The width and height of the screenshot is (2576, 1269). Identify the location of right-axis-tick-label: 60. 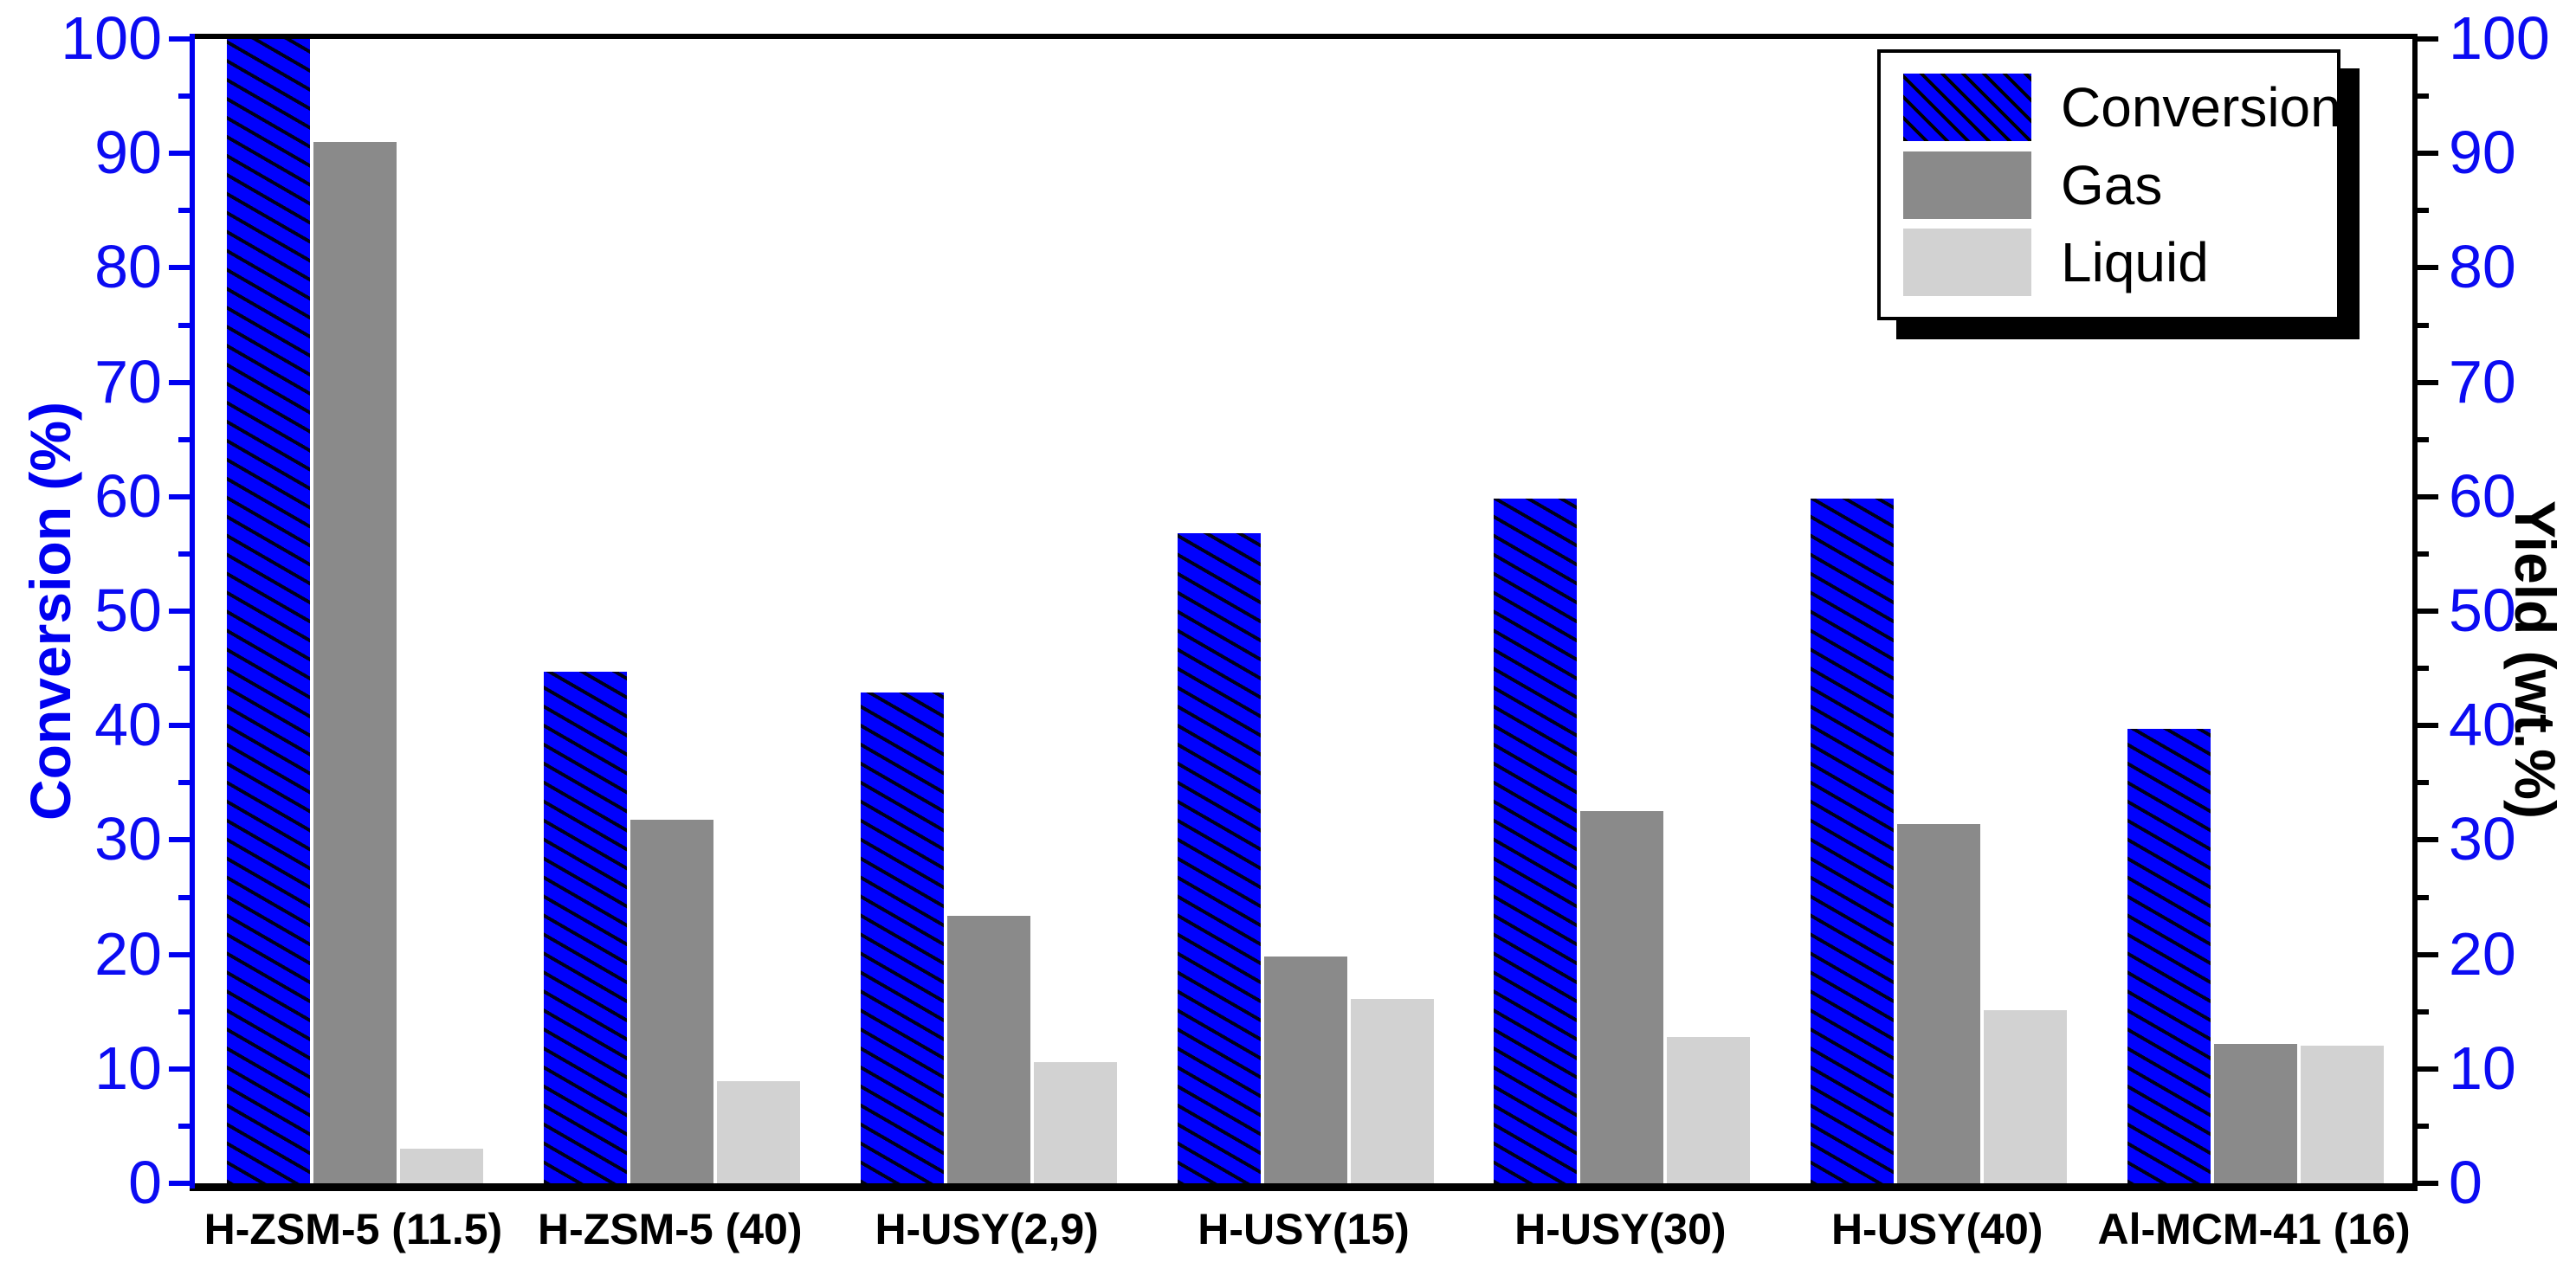
(2482, 495).